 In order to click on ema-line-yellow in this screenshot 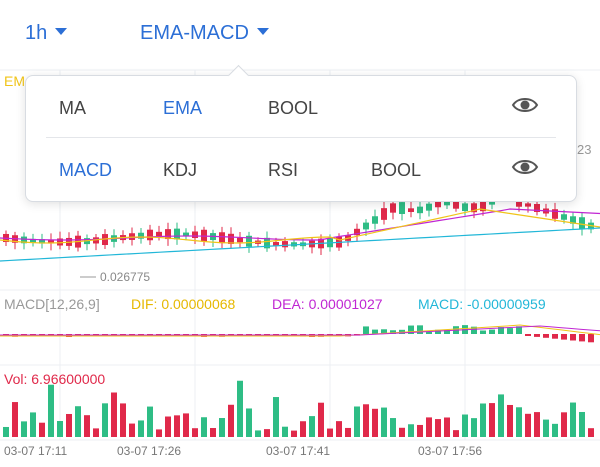, I will do `click(300, 226)`.